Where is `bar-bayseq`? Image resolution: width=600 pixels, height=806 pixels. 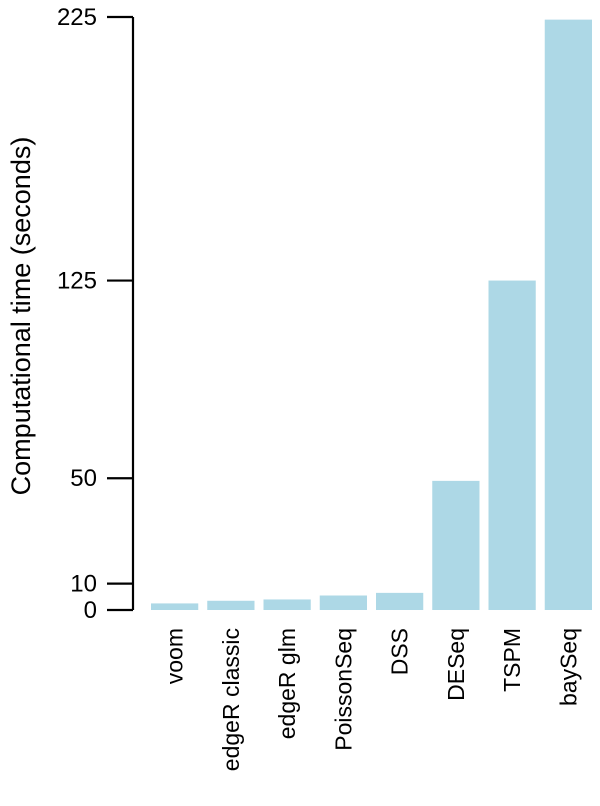
bar-bayseq is located at coordinates (568, 314).